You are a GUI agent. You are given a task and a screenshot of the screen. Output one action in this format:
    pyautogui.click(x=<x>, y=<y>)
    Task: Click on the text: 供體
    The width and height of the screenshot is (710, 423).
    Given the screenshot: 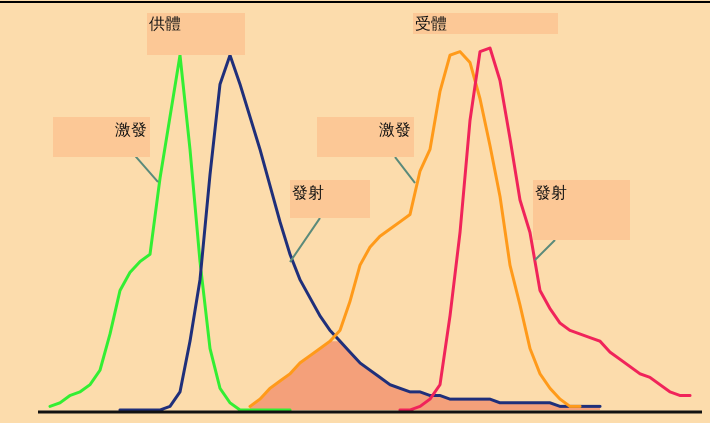 What is the action you would take?
    pyautogui.click(x=165, y=23)
    